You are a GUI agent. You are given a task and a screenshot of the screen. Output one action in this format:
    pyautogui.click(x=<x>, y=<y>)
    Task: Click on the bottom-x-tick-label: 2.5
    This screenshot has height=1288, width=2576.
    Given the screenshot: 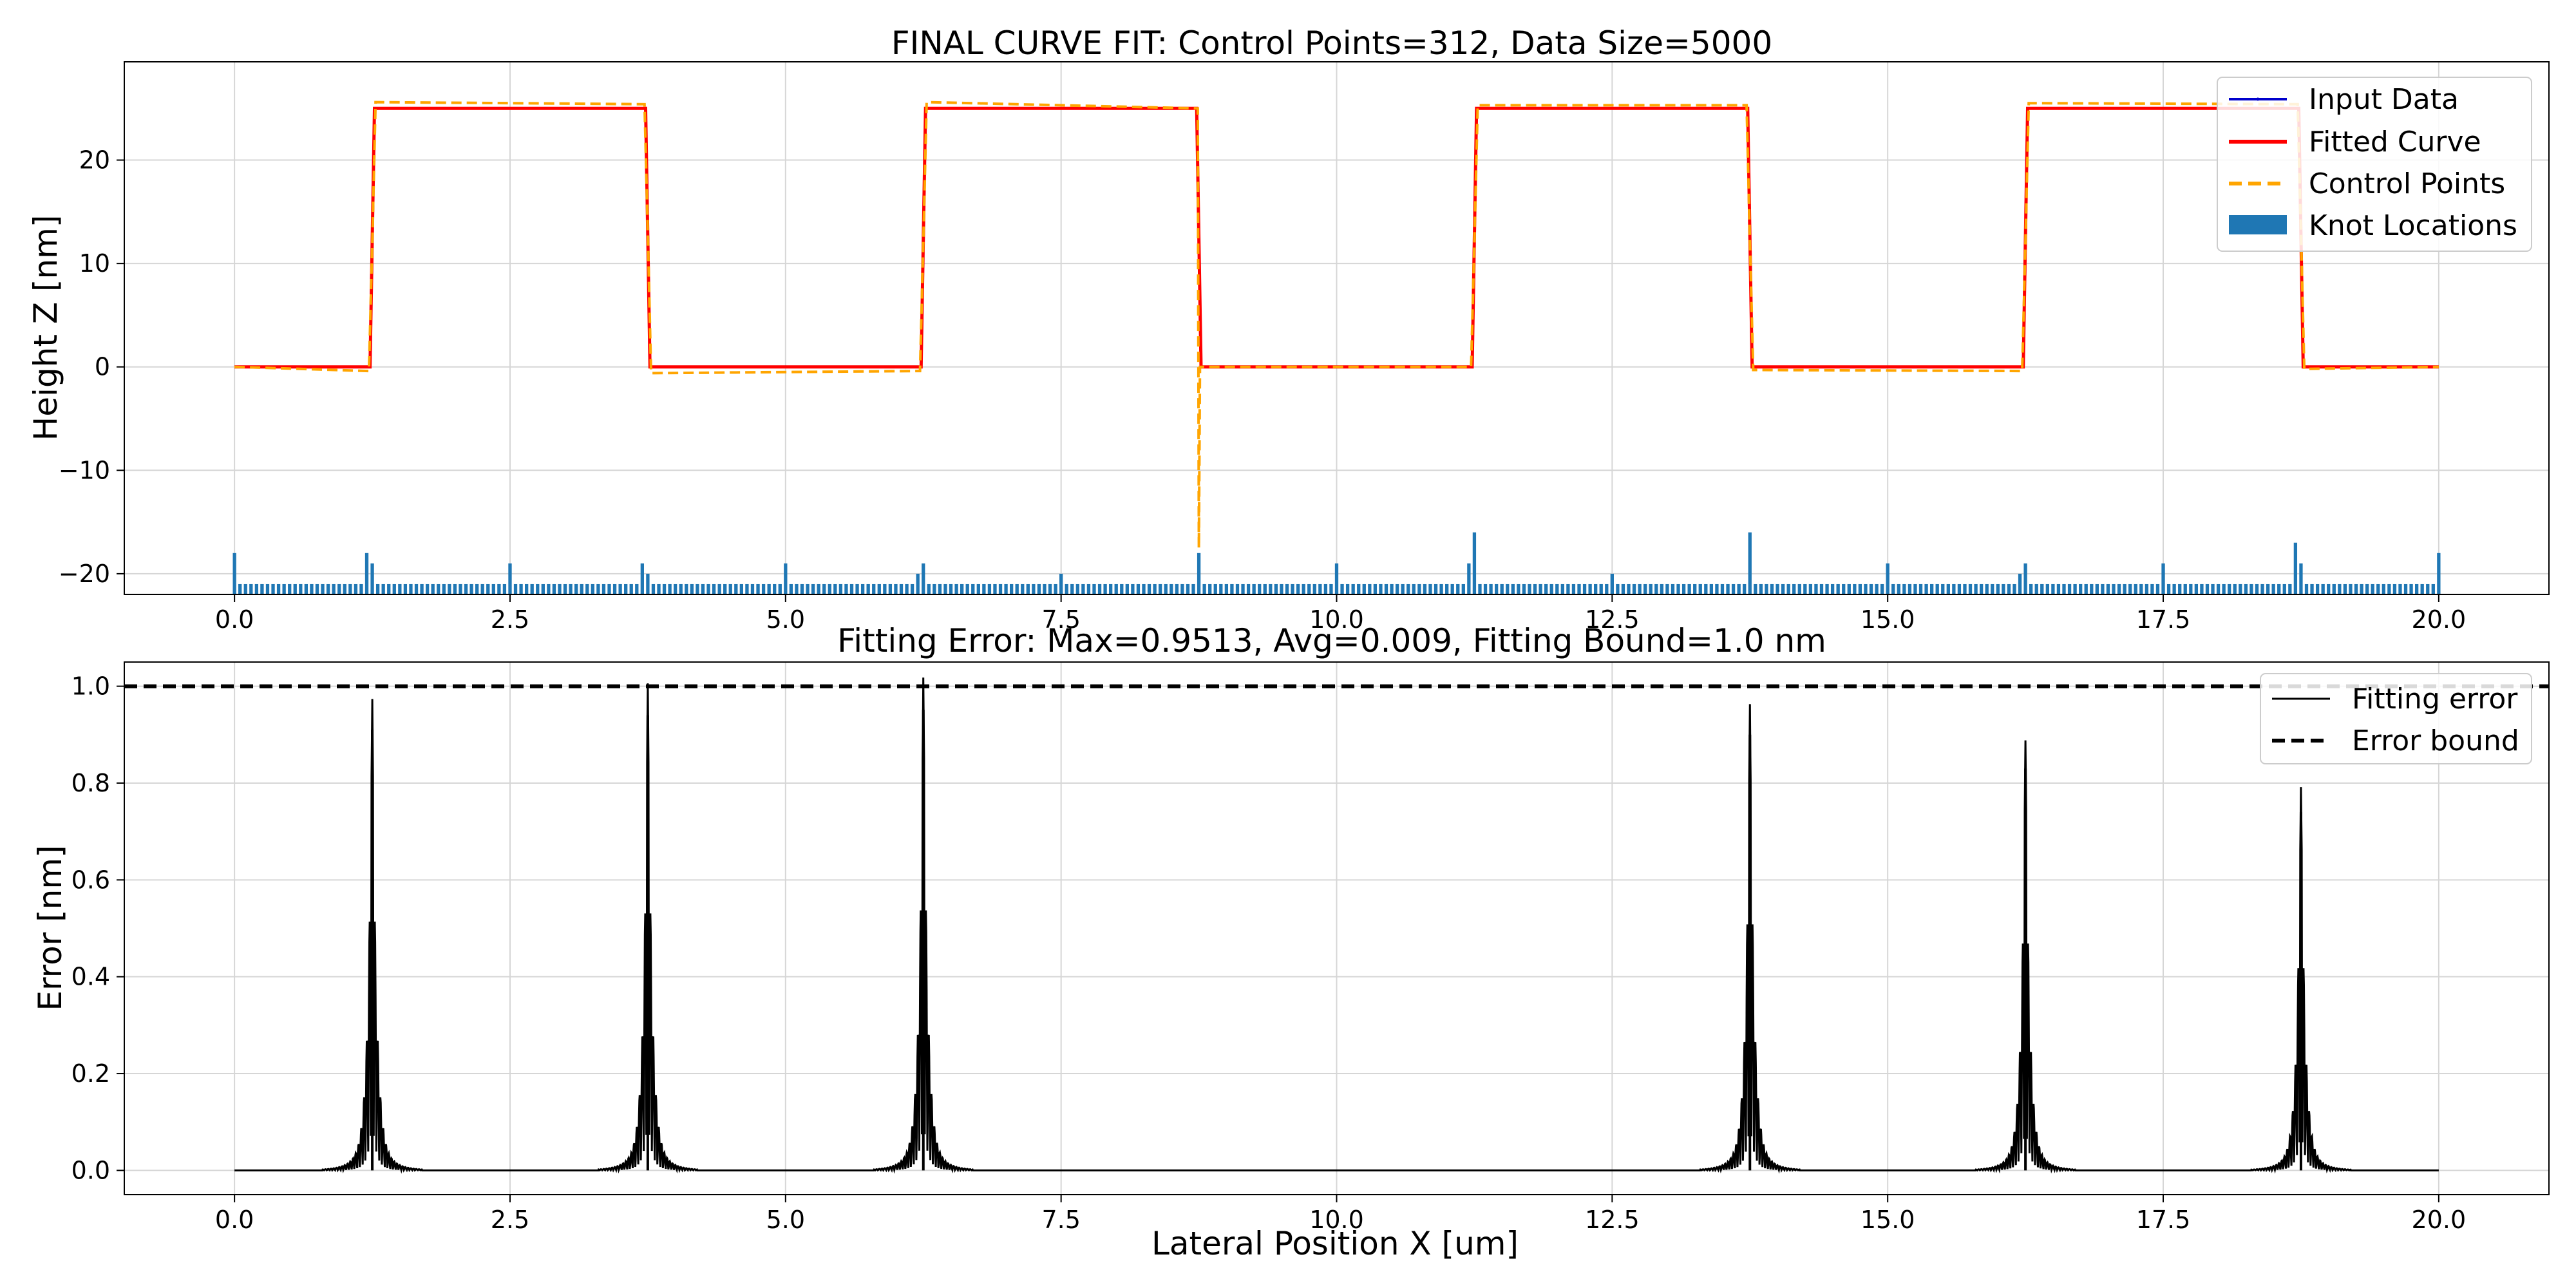 What is the action you would take?
    pyautogui.click(x=510, y=1220)
    